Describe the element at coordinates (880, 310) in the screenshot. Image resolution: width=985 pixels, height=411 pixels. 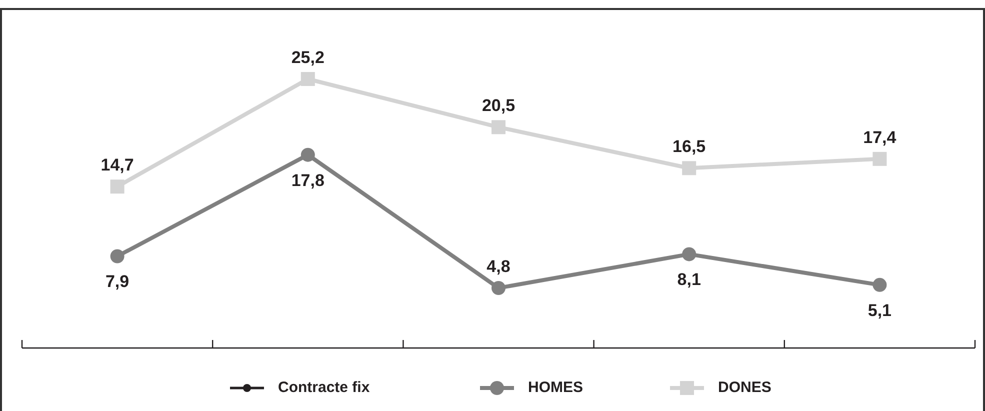
I see `data-label: 5,1` at that location.